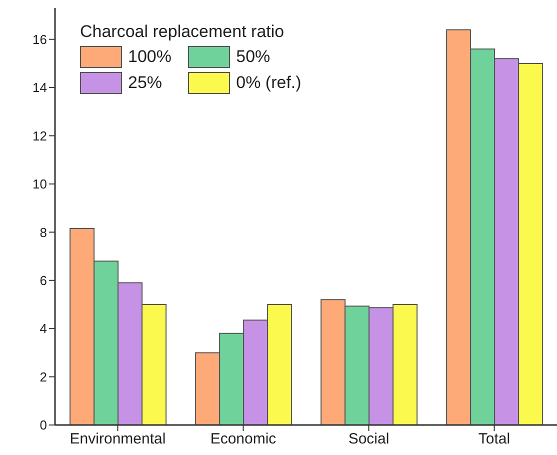 This screenshot has width=557, height=455. What do you see at coordinates (149, 57) in the screenshot?
I see `legend-label: 100%` at bounding box center [149, 57].